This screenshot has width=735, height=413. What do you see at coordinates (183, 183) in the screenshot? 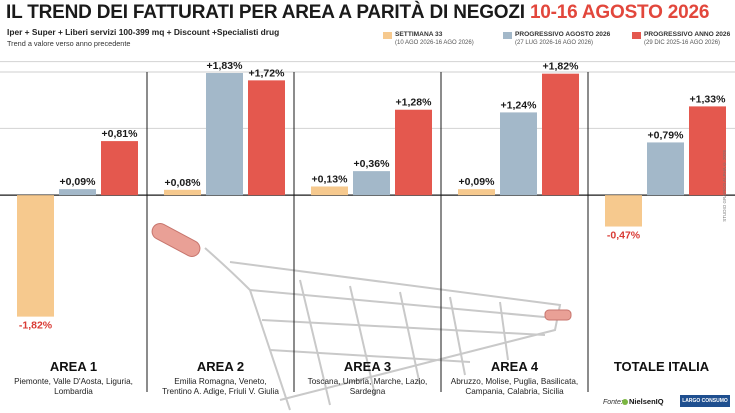
I see `bar-value-label: +0,08%` at bounding box center [183, 183].